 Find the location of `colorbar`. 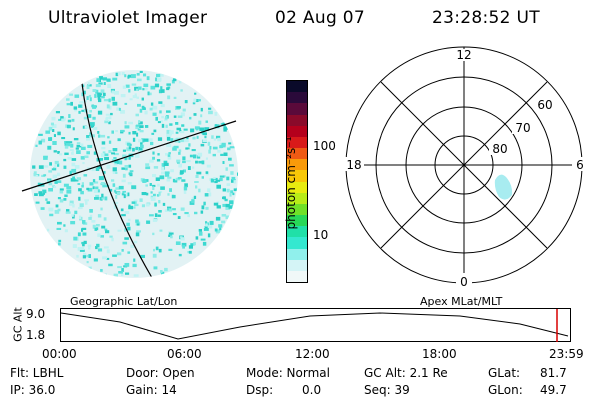

colorbar is located at coordinates (297, 181).